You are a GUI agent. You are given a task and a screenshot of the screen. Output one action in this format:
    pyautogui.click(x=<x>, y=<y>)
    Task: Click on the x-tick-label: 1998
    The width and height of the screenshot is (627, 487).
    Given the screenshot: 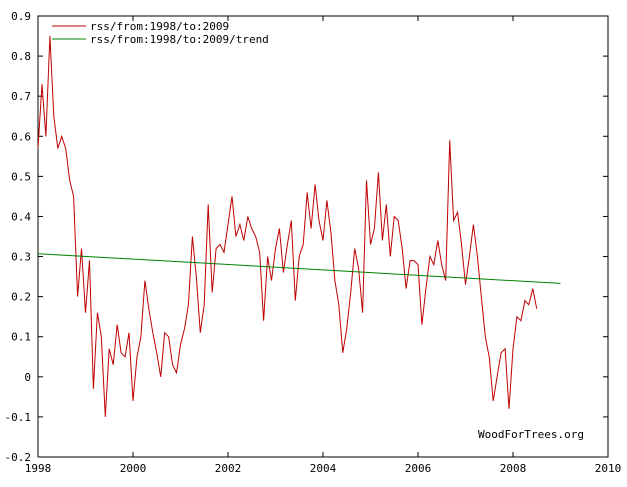 What is the action you would take?
    pyautogui.click(x=38, y=468)
    